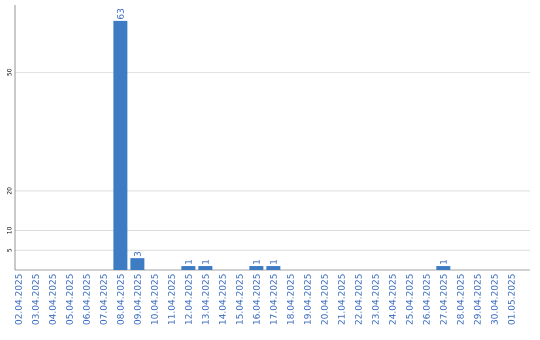  Describe the element at coordinates (18, 299) in the screenshot. I see `x-tick-label: 02.04.2025` at that location.